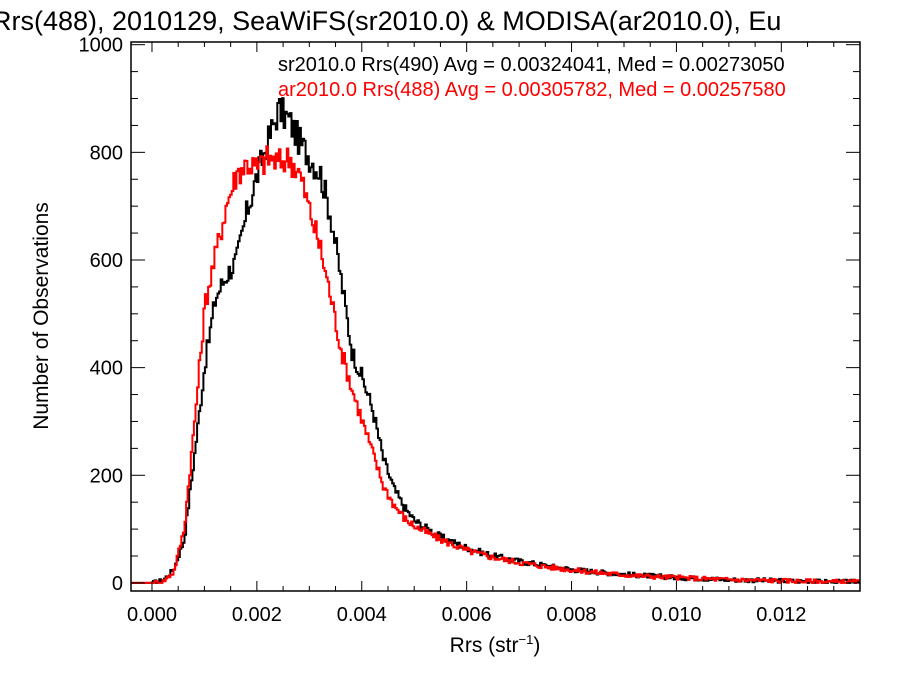 This screenshot has width=900, height=675. What do you see at coordinates (526, 639) in the screenshot?
I see `x-axis-label-superscript: −1` at bounding box center [526, 639].